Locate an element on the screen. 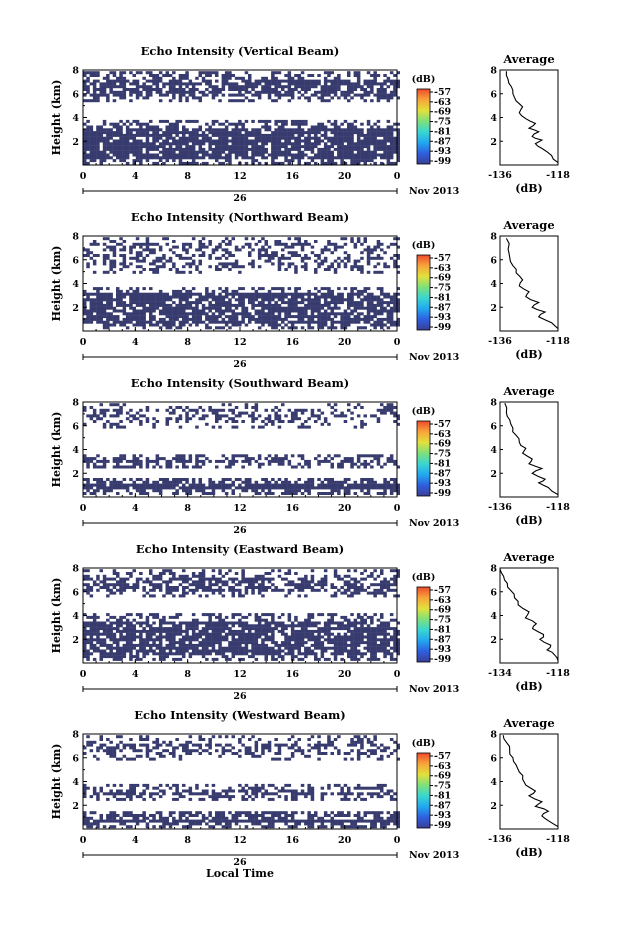  colorbar is located at coordinates (423, 458).